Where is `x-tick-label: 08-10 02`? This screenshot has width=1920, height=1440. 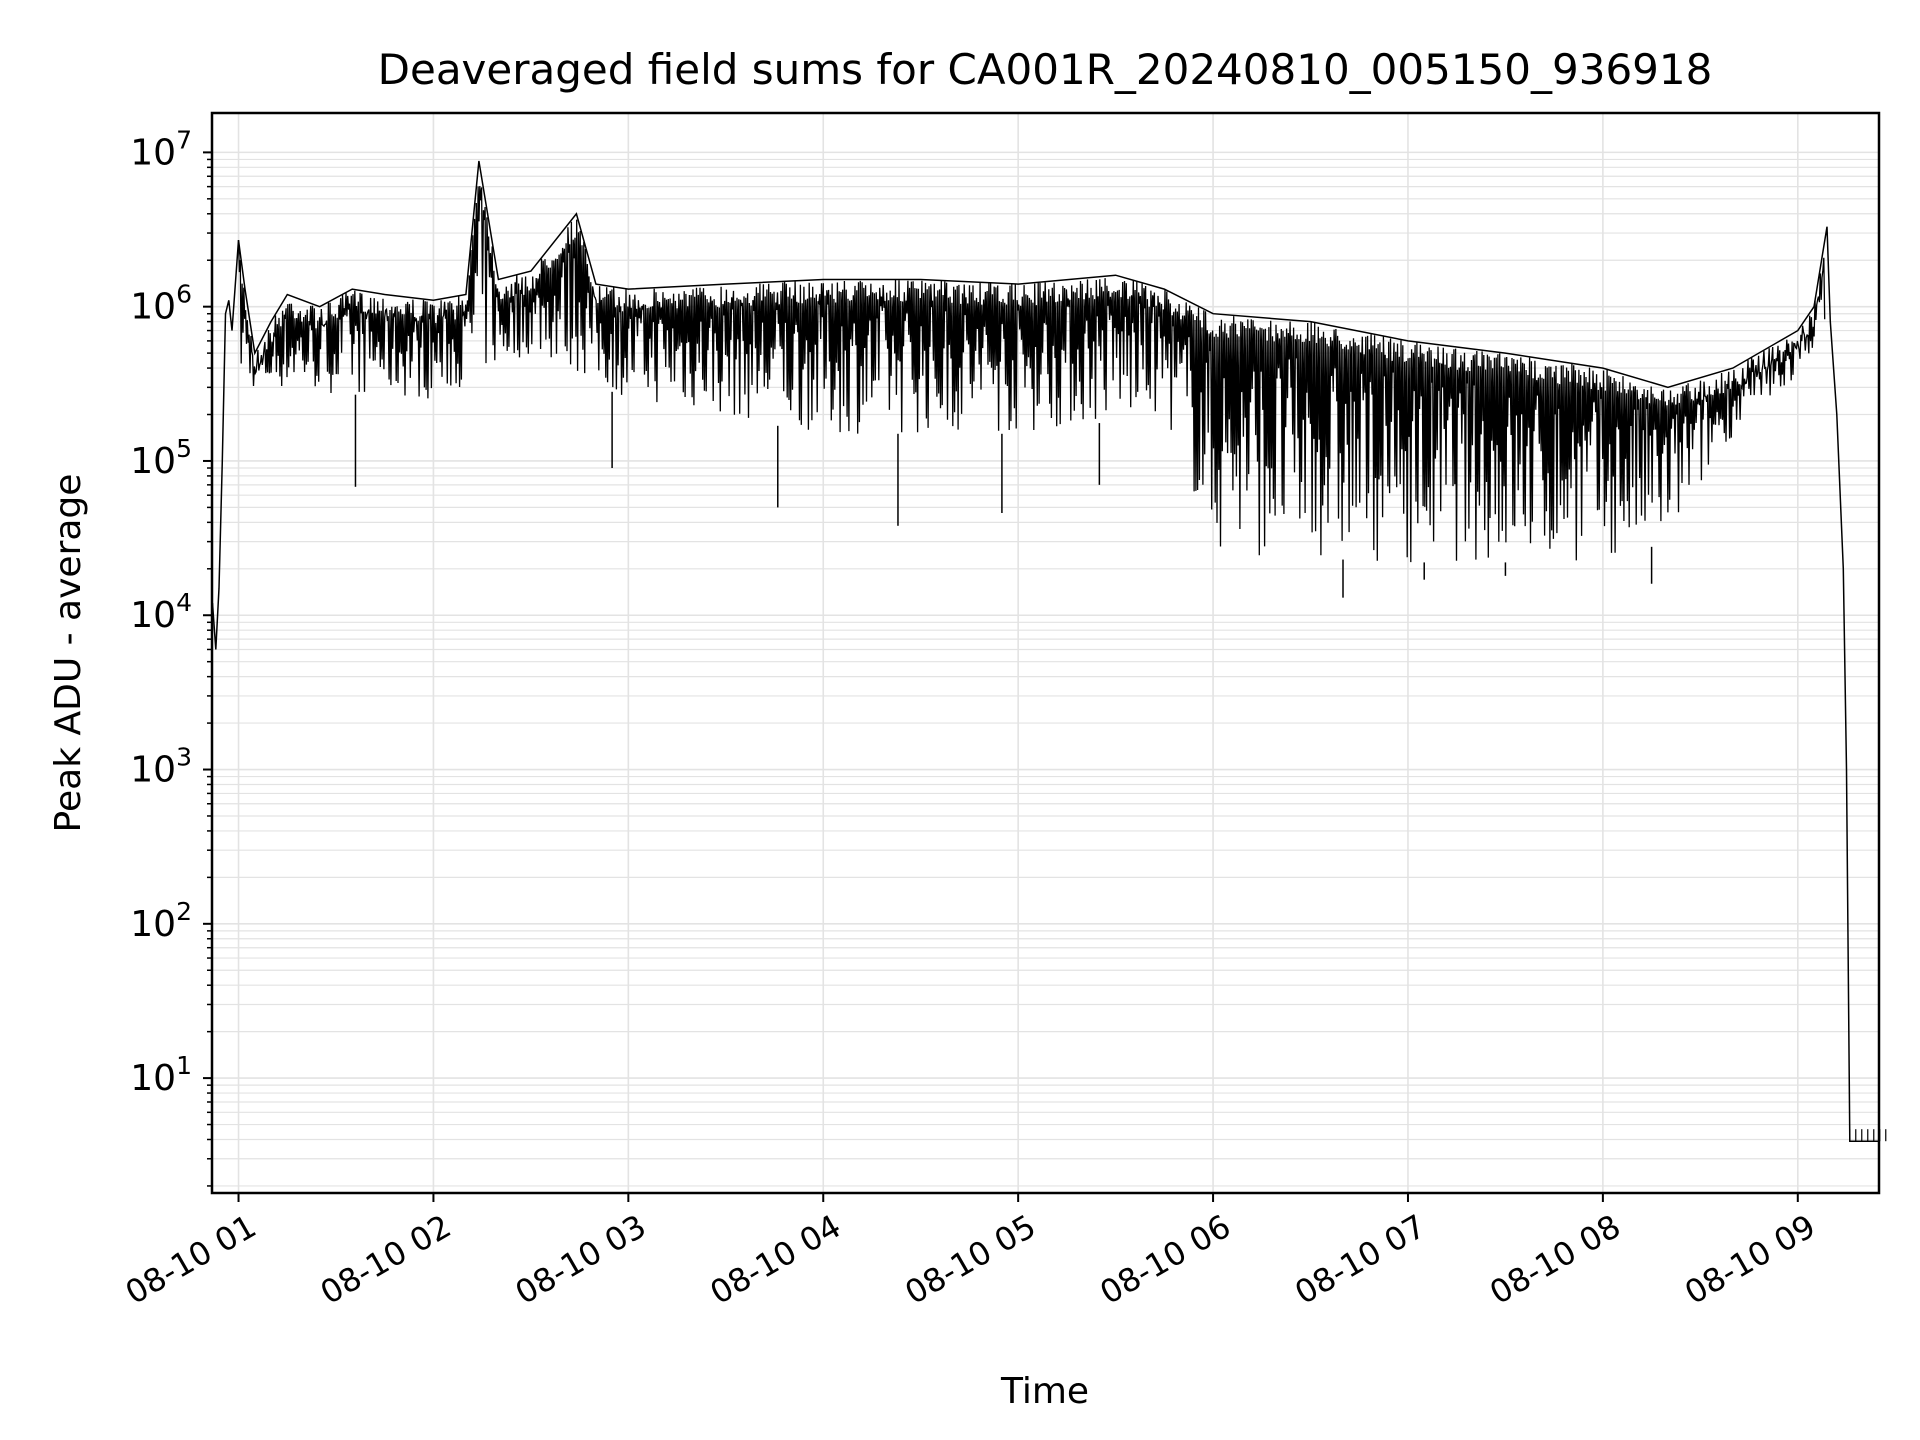
x-tick-label: 08-10 02 is located at coordinates (386, 1259).